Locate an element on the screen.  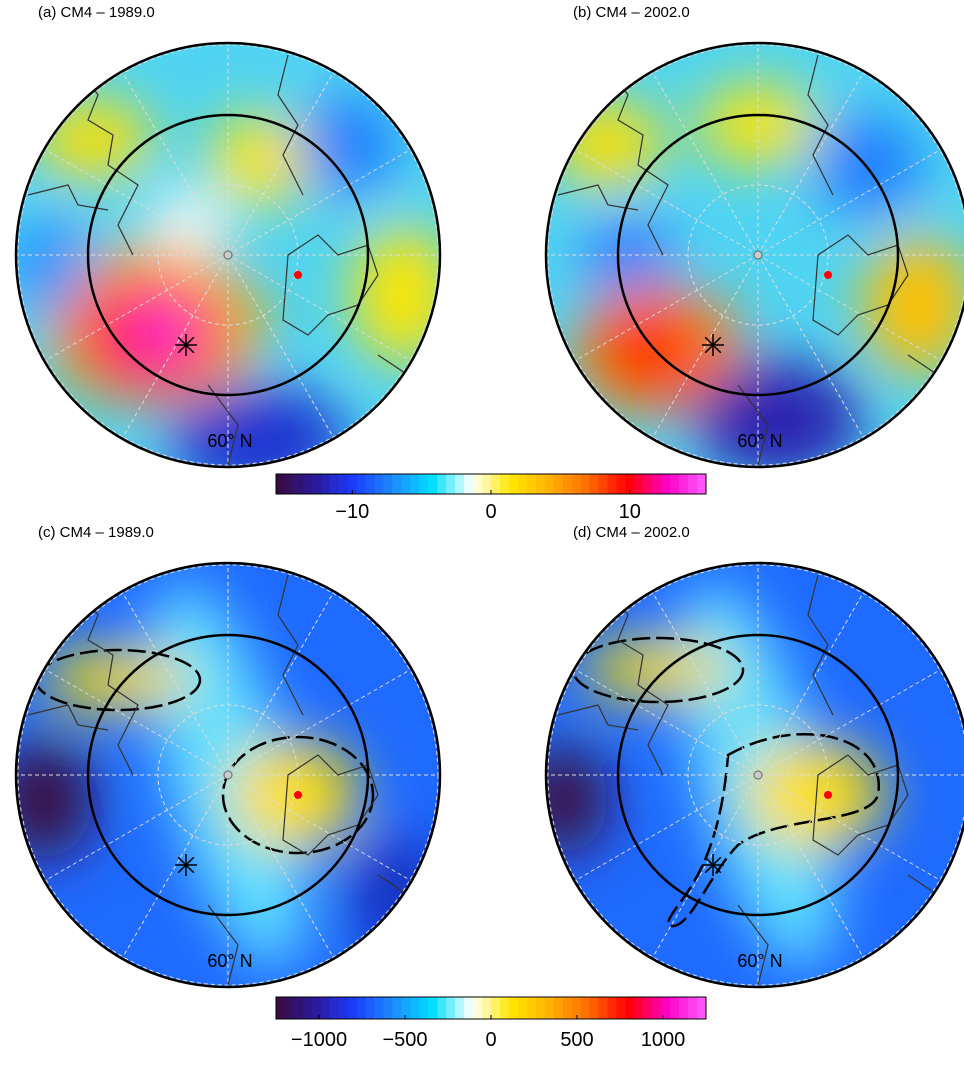
colorbar-tick-label: 500 is located at coordinates (576, 1040).